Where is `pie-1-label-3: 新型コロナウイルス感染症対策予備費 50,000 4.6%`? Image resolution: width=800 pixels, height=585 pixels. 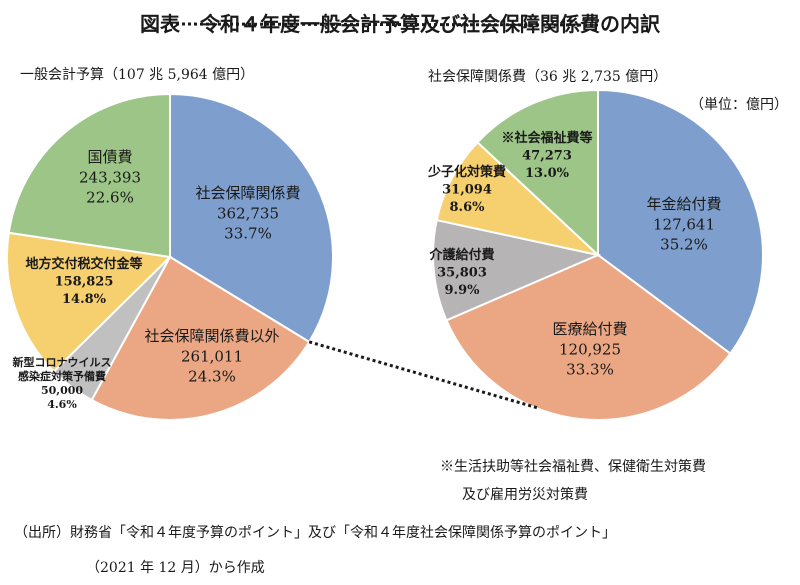
pie-1-label-3: 新型コロナウイルス感染症対策予備費 50,000 4.6% is located at coordinates (62, 383).